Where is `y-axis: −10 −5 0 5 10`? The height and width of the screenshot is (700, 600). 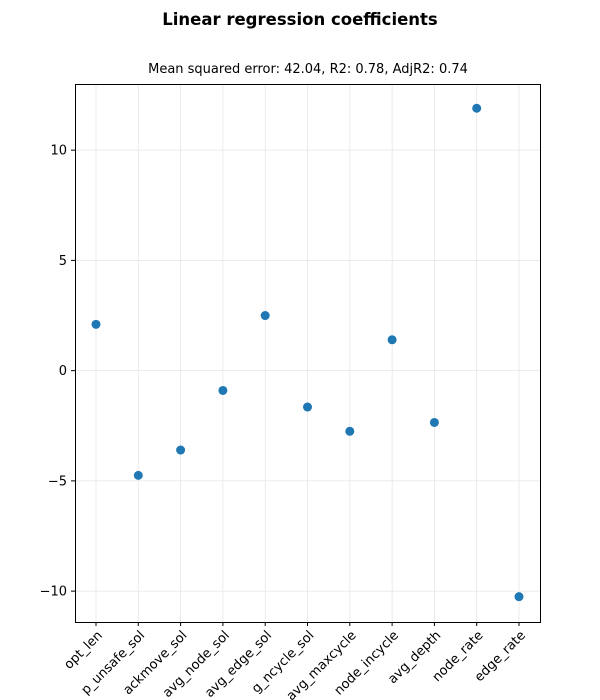
y-axis: −10 −5 0 5 10 is located at coordinates (57, 372).